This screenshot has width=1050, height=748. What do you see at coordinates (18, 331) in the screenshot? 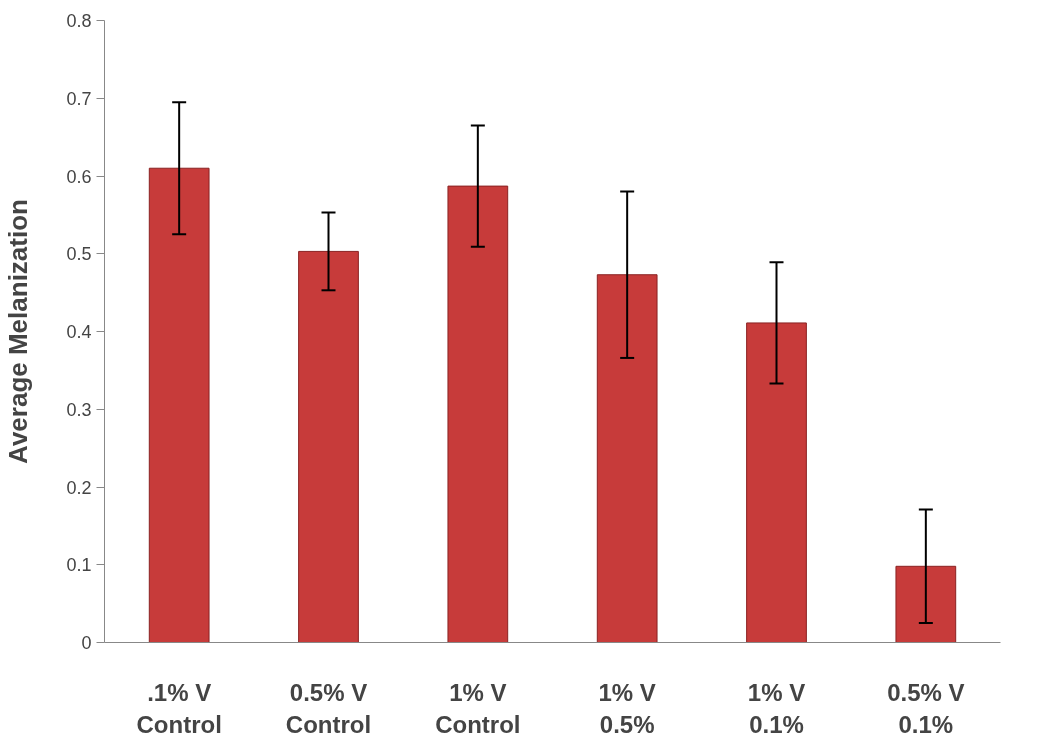
I see `y-axis-title: Average Melanization` at bounding box center [18, 331].